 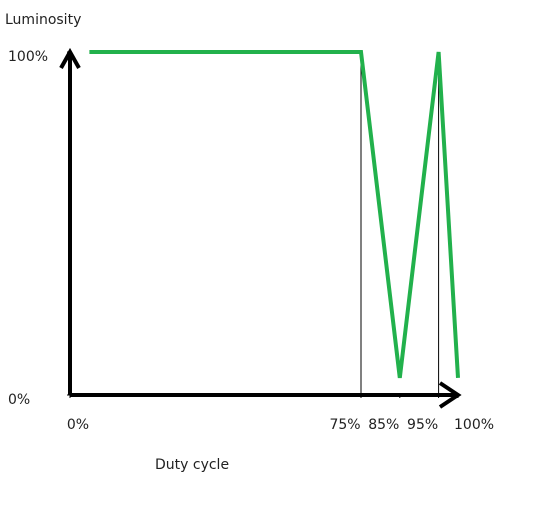 What do you see at coordinates (422, 425) in the screenshot?
I see `x-tick-label: 95%` at bounding box center [422, 425].